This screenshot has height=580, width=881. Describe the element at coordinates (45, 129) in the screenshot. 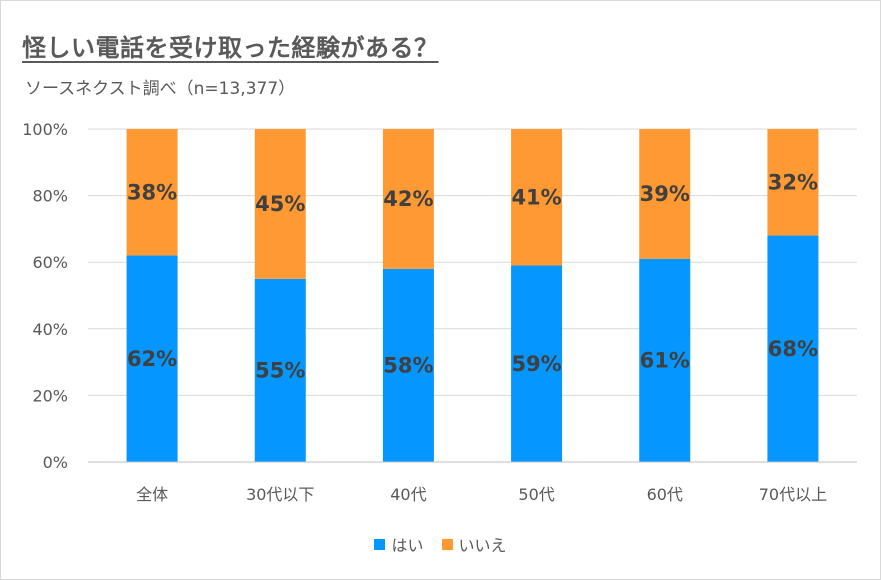

I see `y-tick-label: 100%` at that location.